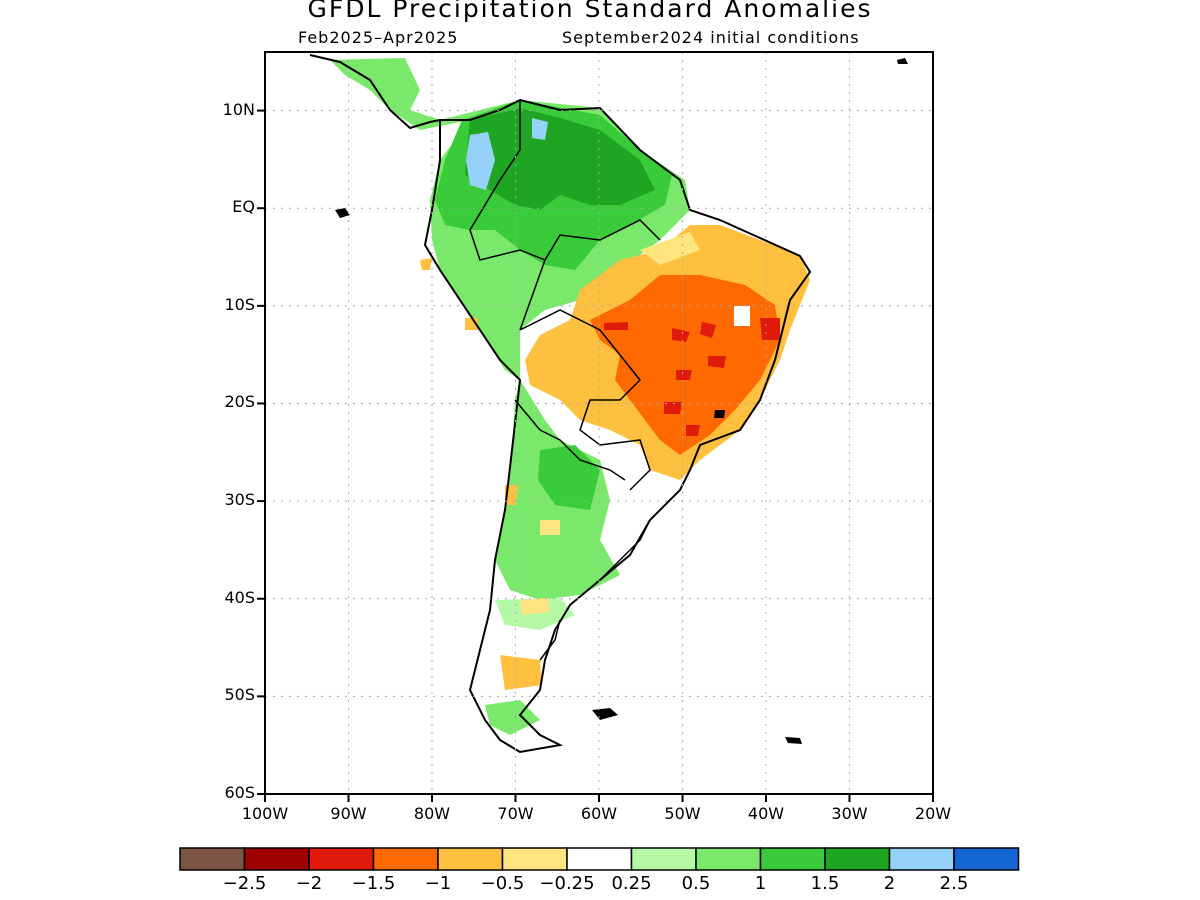 Image resolution: width=1200 pixels, height=900 pixels. I want to click on lon-label: 90W, so click(348, 813).